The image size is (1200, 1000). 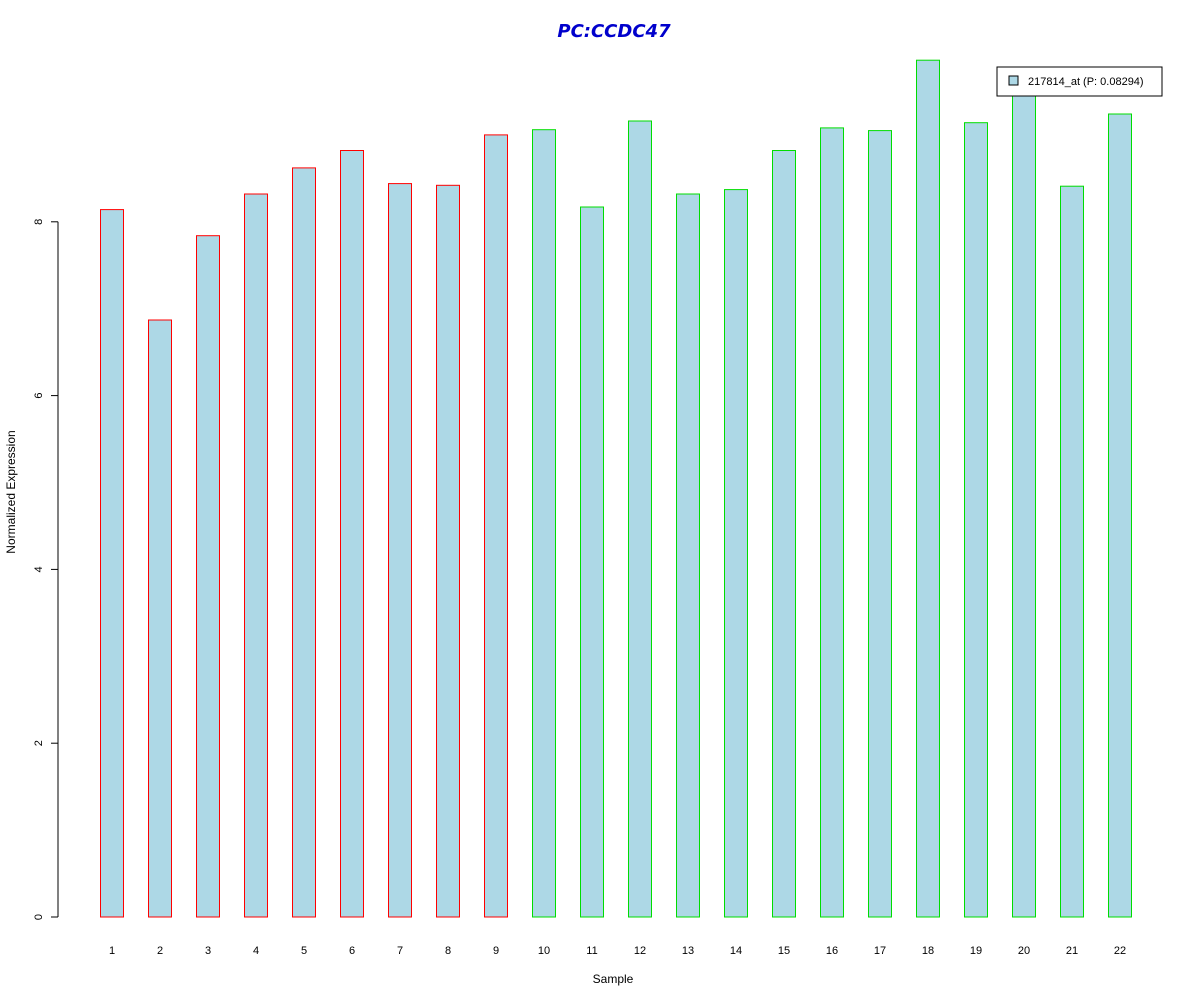 I want to click on legend: 217814_at (P: 0.08294), so click(x=1079, y=81).